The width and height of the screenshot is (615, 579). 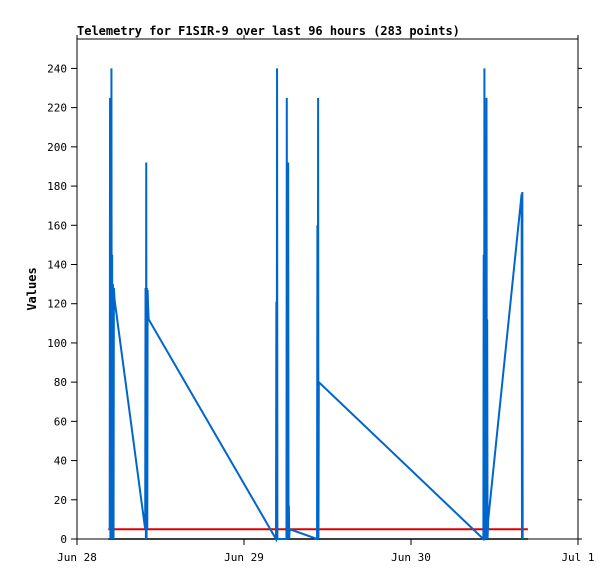 What do you see at coordinates (60, 421) in the screenshot?
I see `y-tick-label: 60` at bounding box center [60, 421].